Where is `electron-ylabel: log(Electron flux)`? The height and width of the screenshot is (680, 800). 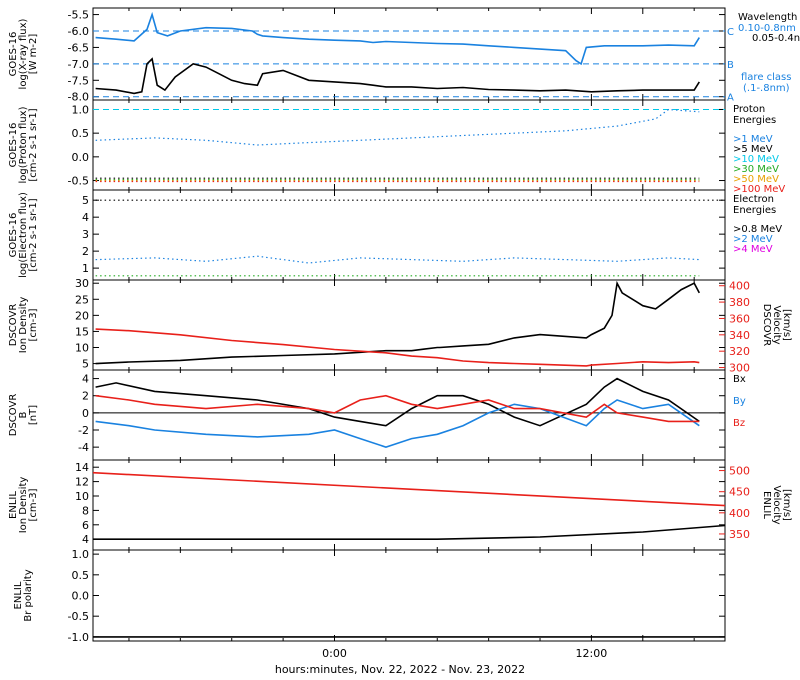
electron-ylabel: log(Electron flux) is located at coordinates (23, 235).